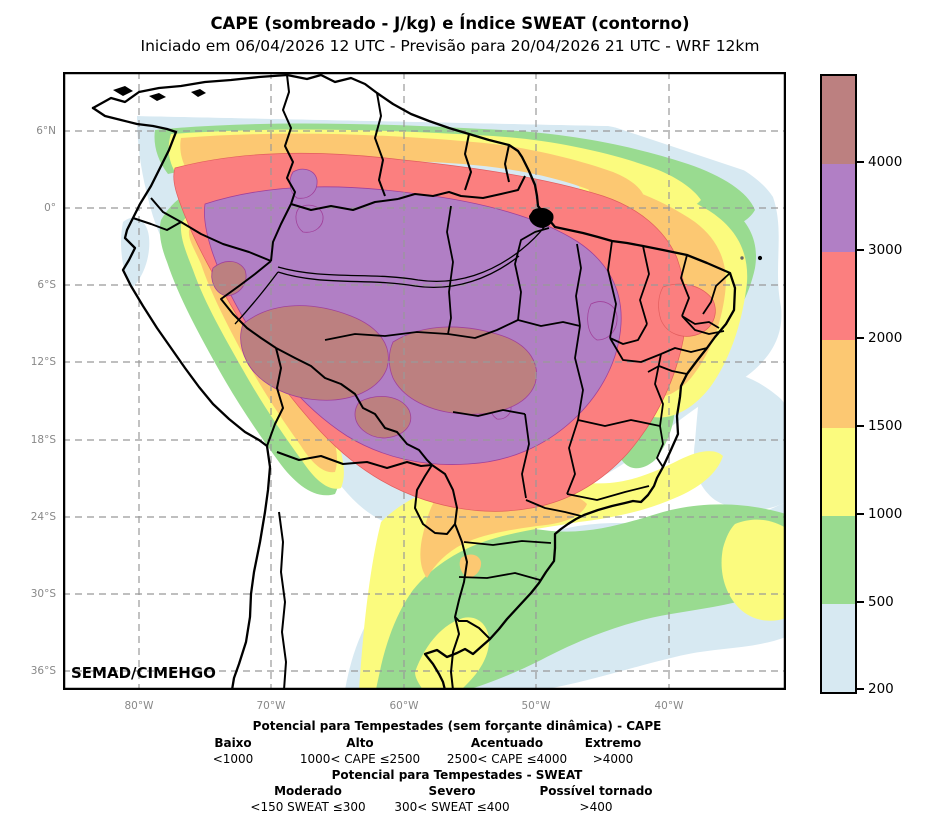 The width and height of the screenshot is (926, 833). What do you see at coordinates (885, 250) in the screenshot?
I see `colorbar-label-3000: 3000` at bounding box center [885, 250].